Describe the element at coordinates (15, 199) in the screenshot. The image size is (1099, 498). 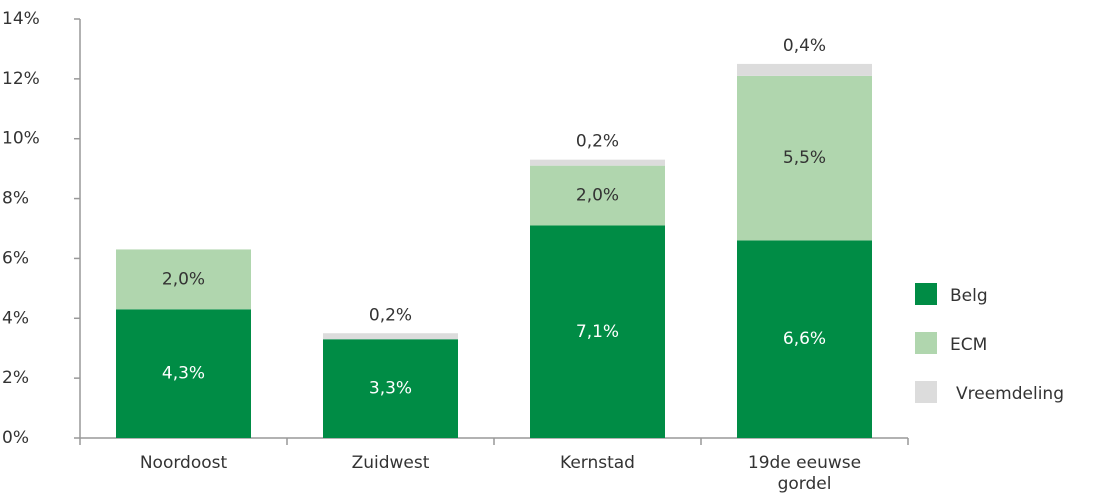
I see `y-tick-label: 8%` at that location.